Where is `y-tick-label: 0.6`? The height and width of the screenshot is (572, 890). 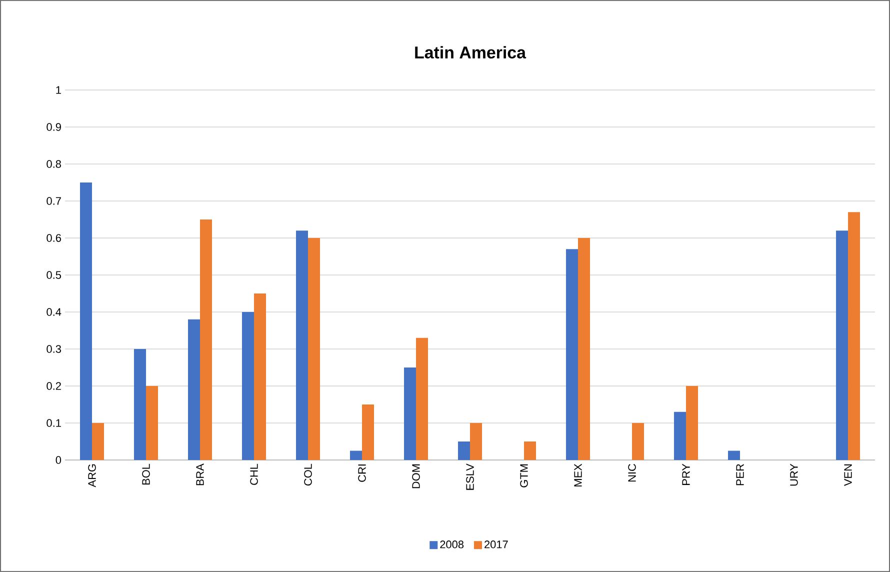 y-tick-label: 0.6 is located at coordinates (53, 238).